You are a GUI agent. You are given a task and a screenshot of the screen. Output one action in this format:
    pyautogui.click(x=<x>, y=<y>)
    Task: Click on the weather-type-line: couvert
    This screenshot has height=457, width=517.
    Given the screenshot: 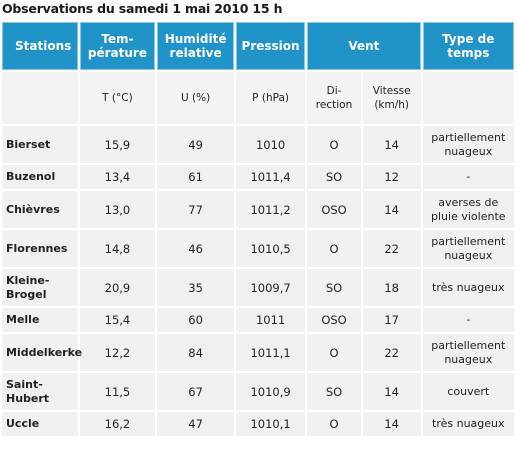 What is the action you would take?
    pyautogui.click(x=468, y=391)
    